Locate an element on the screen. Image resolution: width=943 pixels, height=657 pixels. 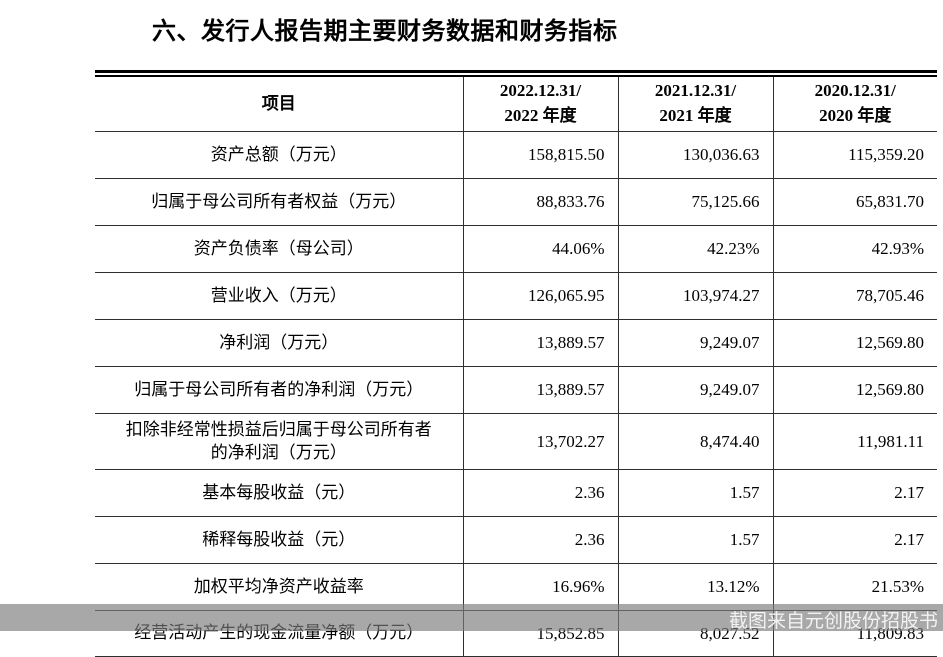
row-value-2020: 21.53% is located at coordinates (854, 587).